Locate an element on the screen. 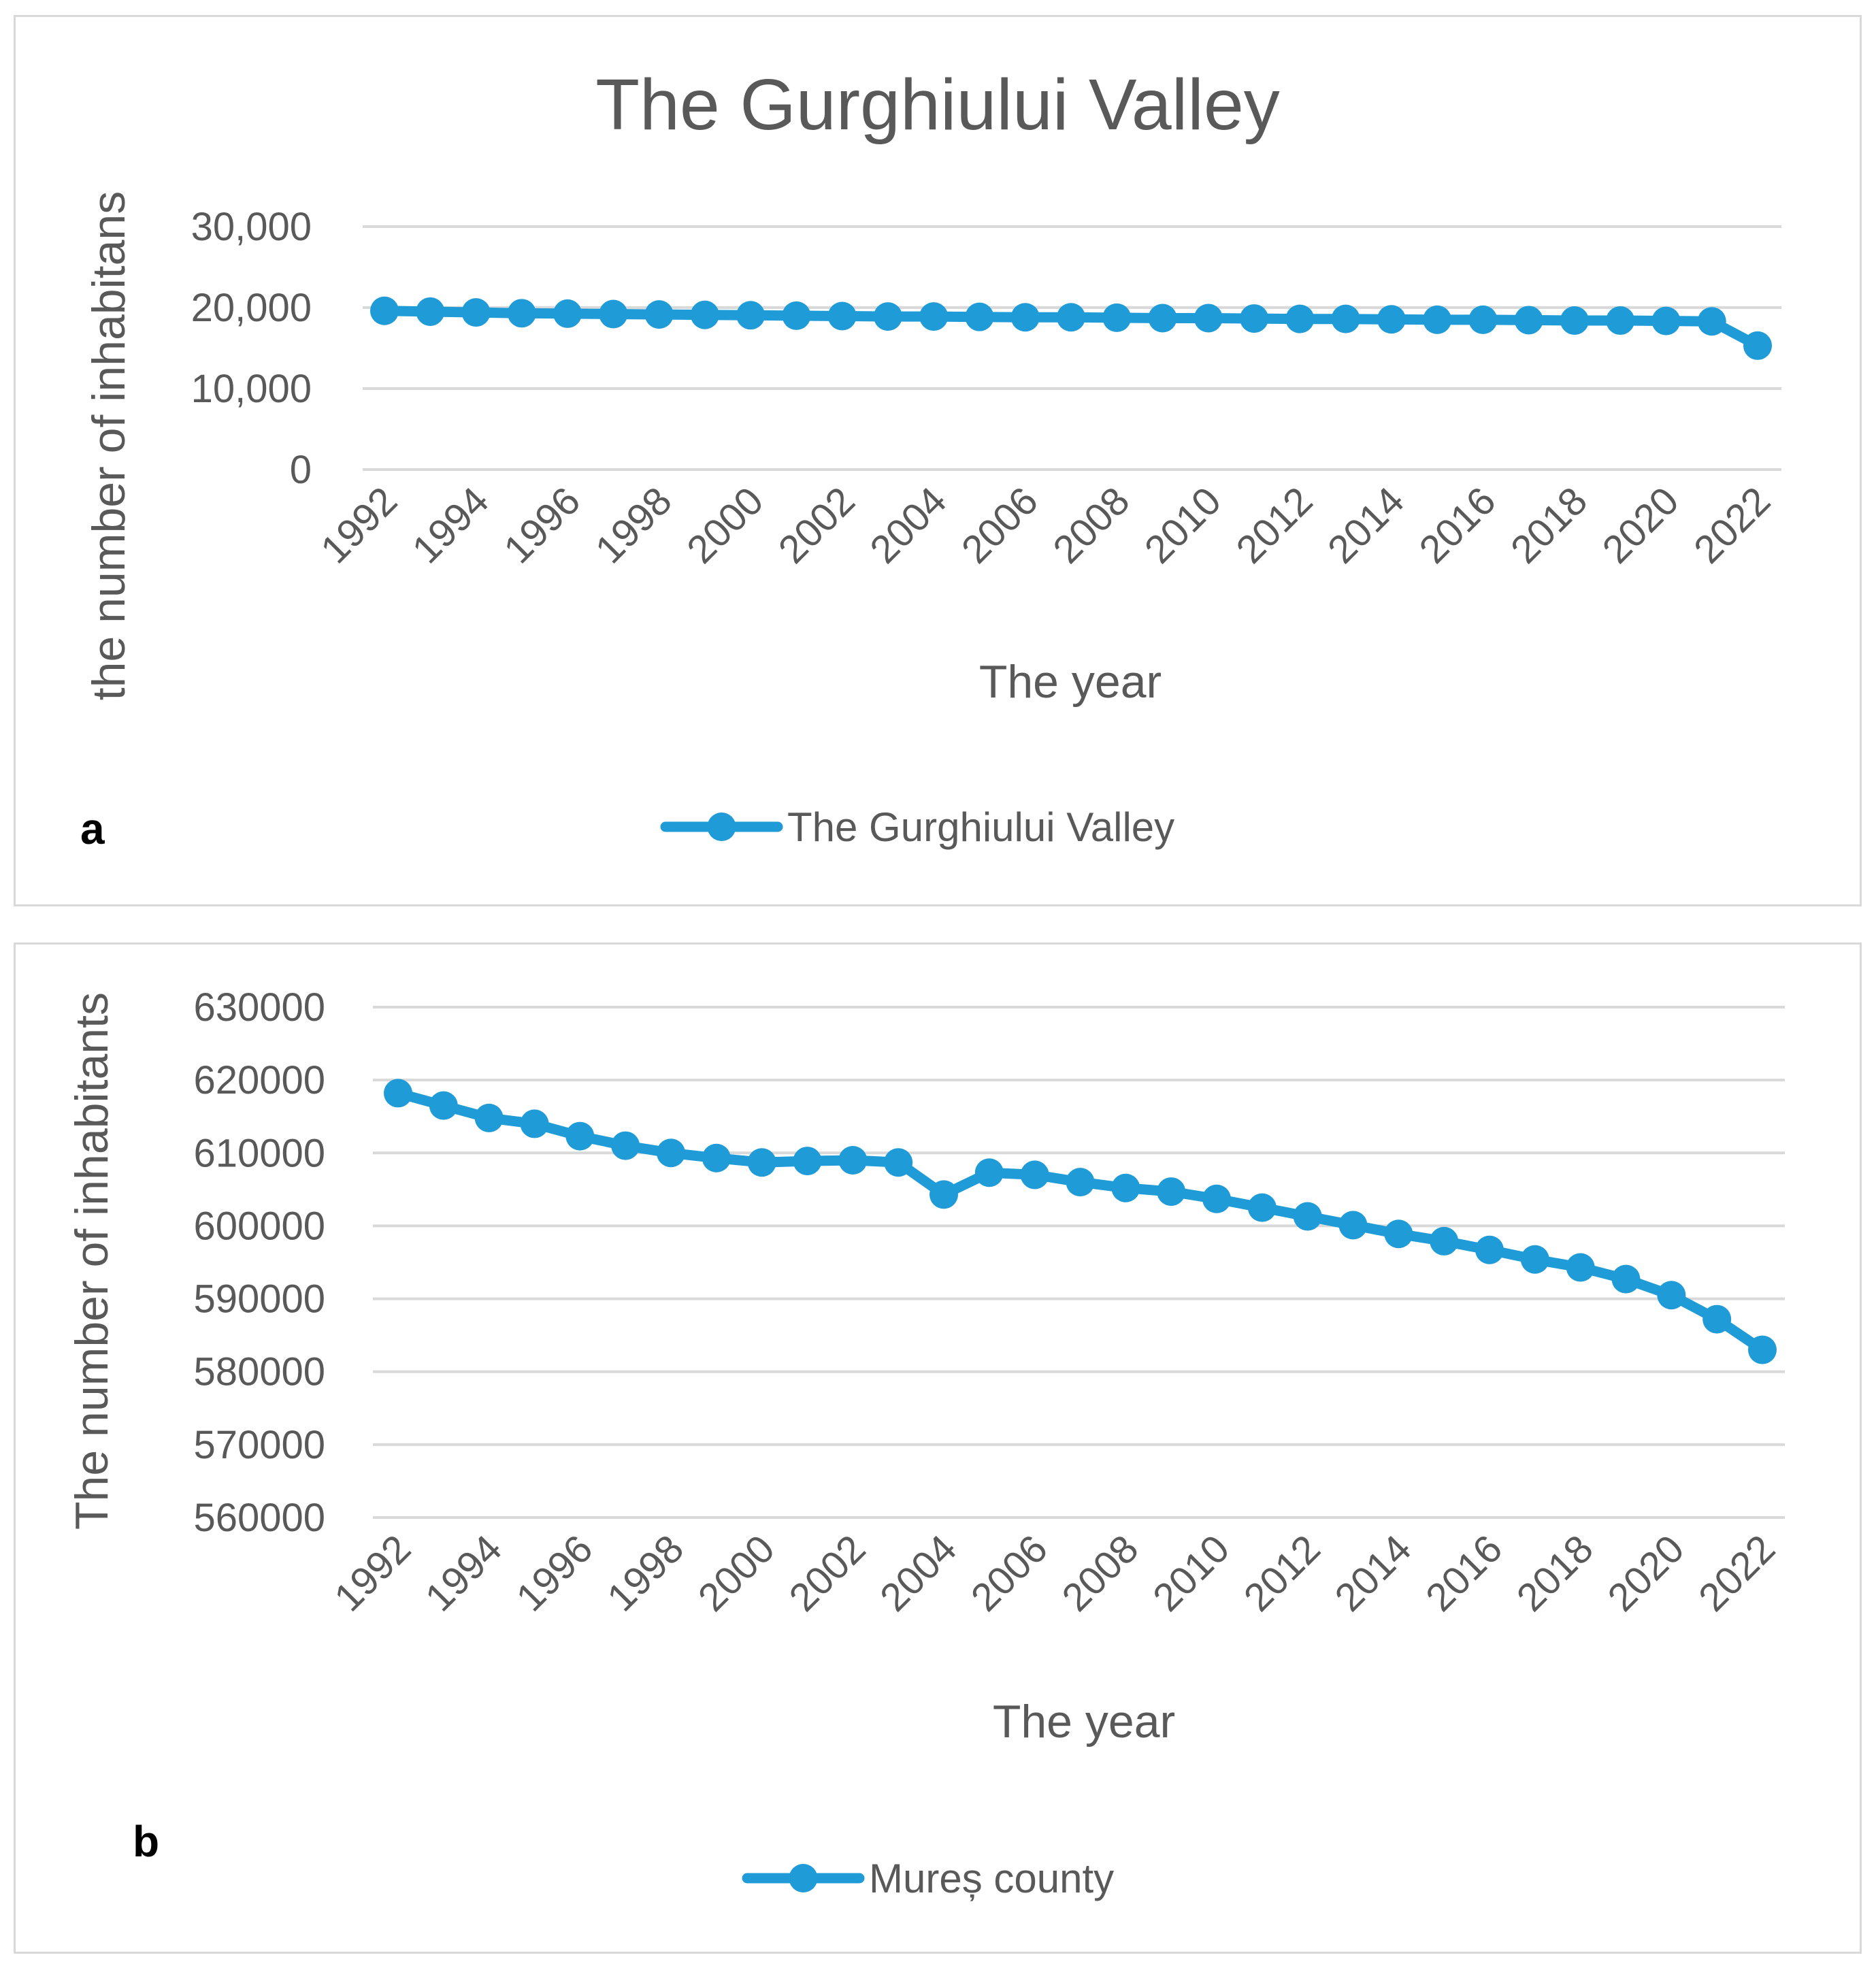 This screenshot has height=1968, width=1876. chart-b-y-tick-label: 560000 is located at coordinates (259, 1518).